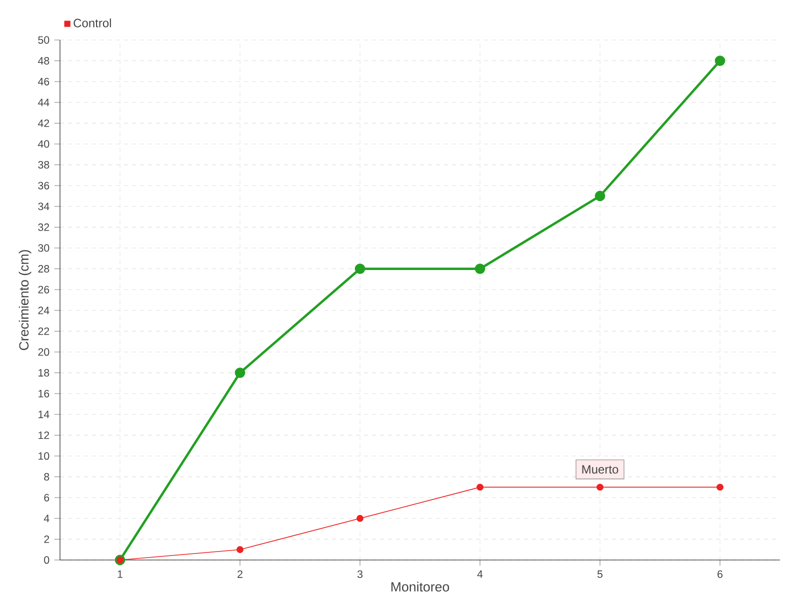  What do you see at coordinates (44, 290) in the screenshot?
I see `y-tick-label: 26` at bounding box center [44, 290].